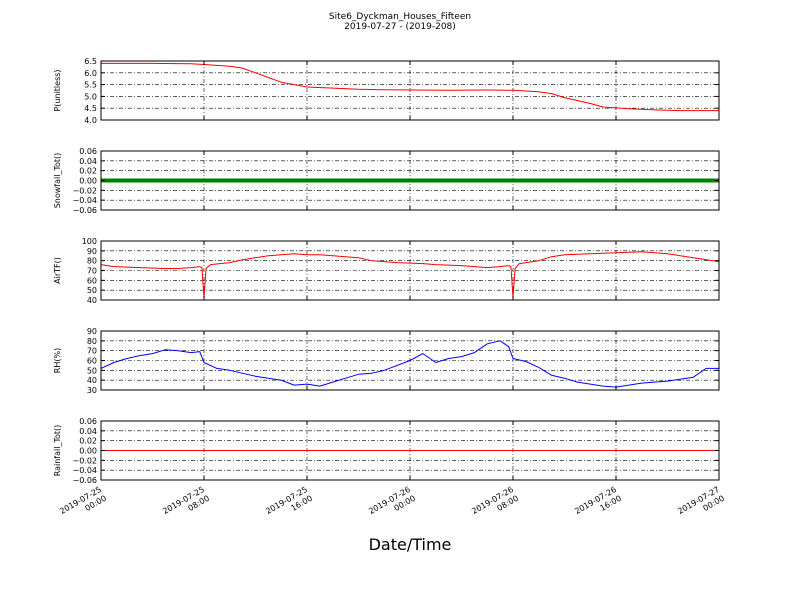 Image resolution: width=800 pixels, height=600 pixels. What do you see at coordinates (598, 505) in the screenshot?
I see `x-tick-label: 2019-07-2616:00` at bounding box center [598, 505].